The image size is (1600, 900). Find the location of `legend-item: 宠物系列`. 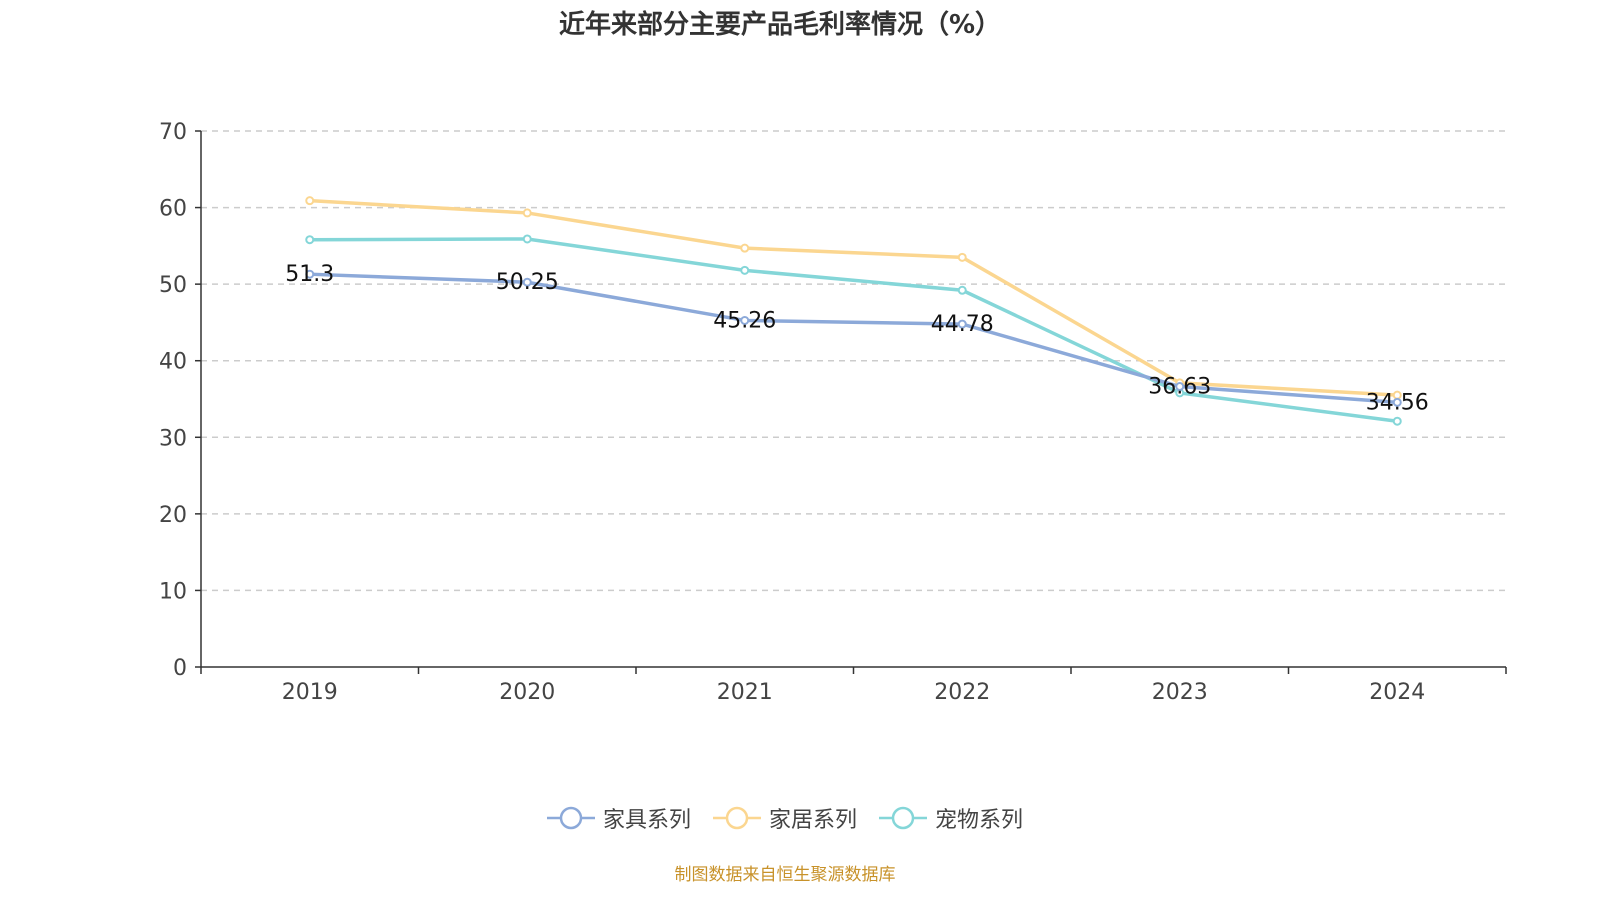

legend-item: 宠物系列 is located at coordinates (951, 818).